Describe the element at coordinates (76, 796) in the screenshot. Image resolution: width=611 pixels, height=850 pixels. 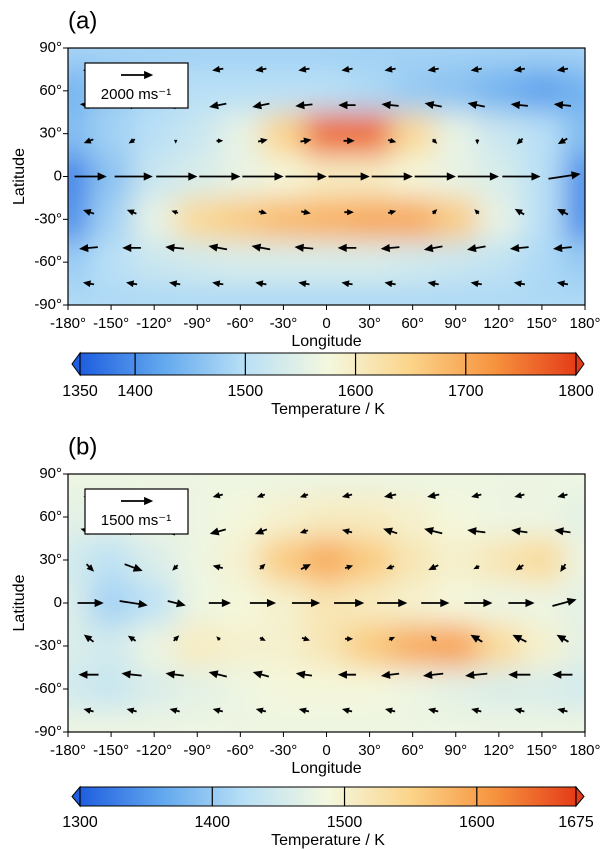
I see `colorbar-tip` at that location.